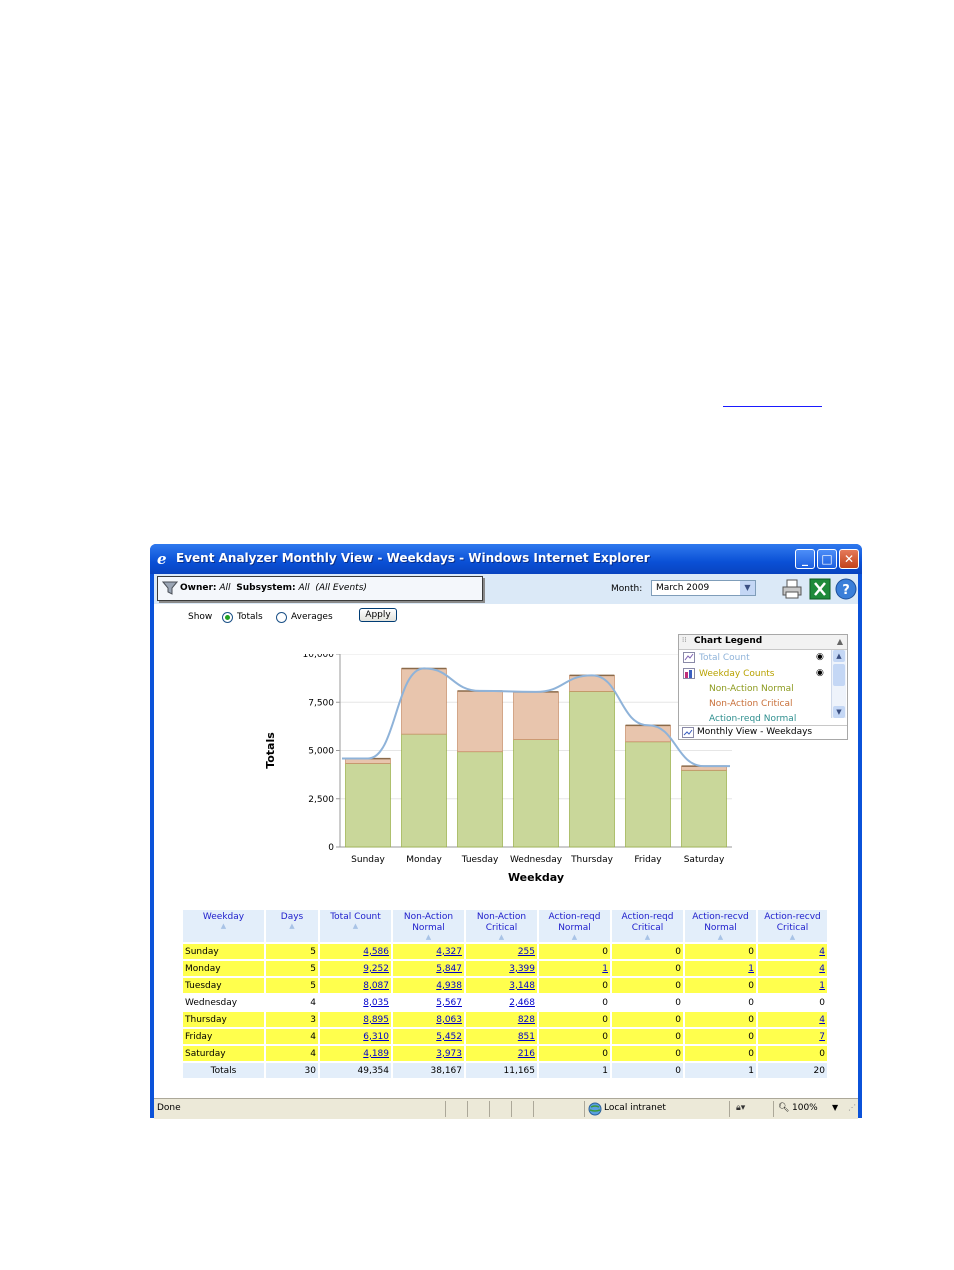 Image resolution: width=954 pixels, height=1270 pixels. Describe the element at coordinates (647, 922) in the screenshot. I see `column-header-label: Action-reqd Critical` at that location.